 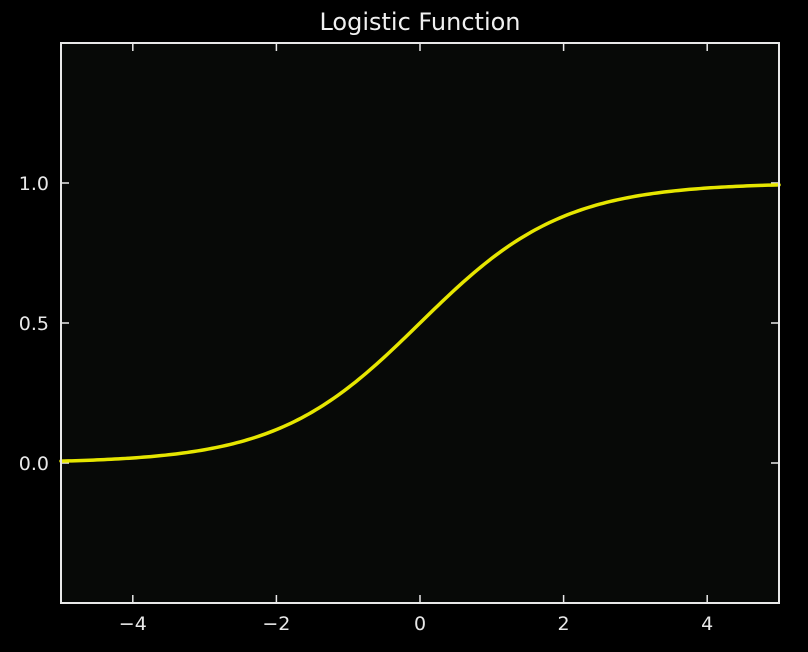 I want to click on x-tick-label: 0, so click(x=420, y=624).